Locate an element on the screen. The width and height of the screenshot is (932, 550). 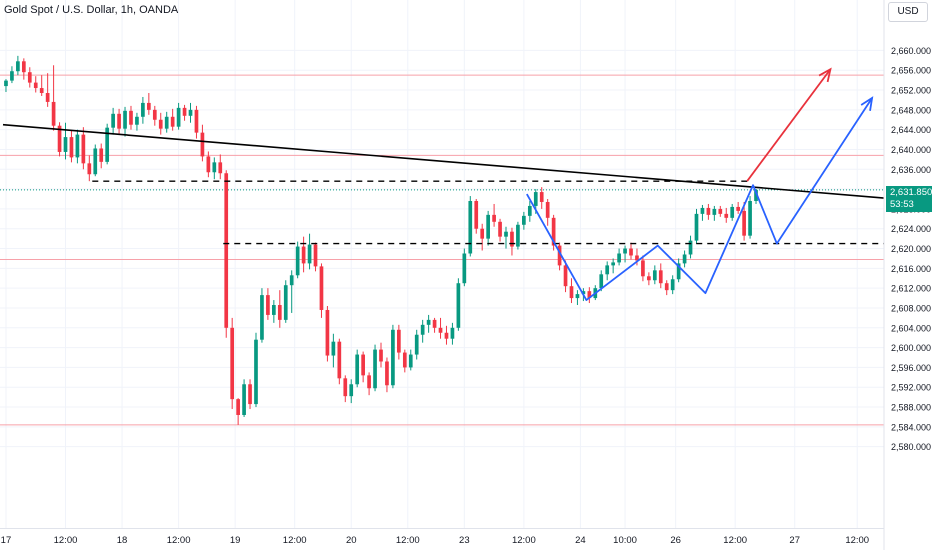
y-tick-label: 2,640.000 is located at coordinates (911, 150).